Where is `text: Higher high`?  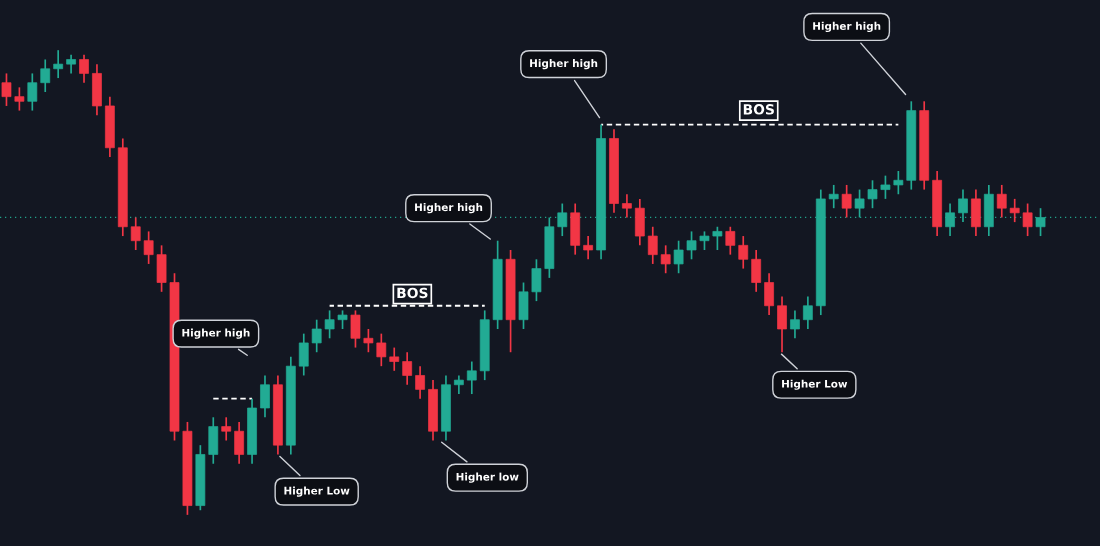 text: Higher high is located at coordinates (847, 27).